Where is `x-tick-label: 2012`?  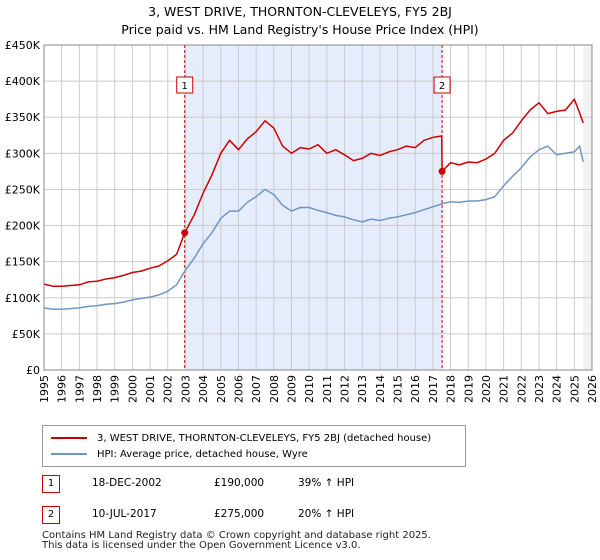
x-tick-label: 2012 is located at coordinates (345, 389).